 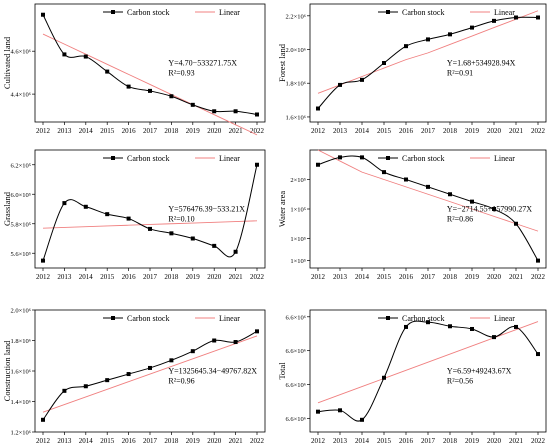 I want to click on legend-carbon-label: Carbon stock, so click(x=423, y=318).